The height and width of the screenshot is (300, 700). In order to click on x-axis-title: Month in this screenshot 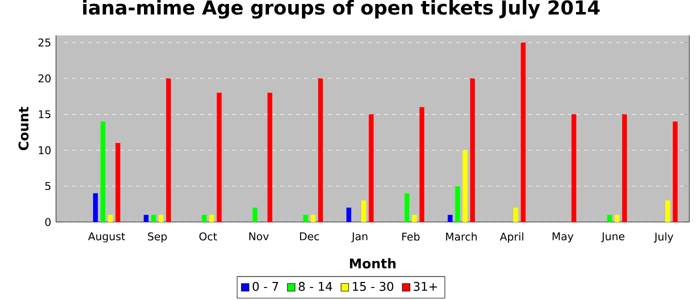, I will do `click(373, 263)`.